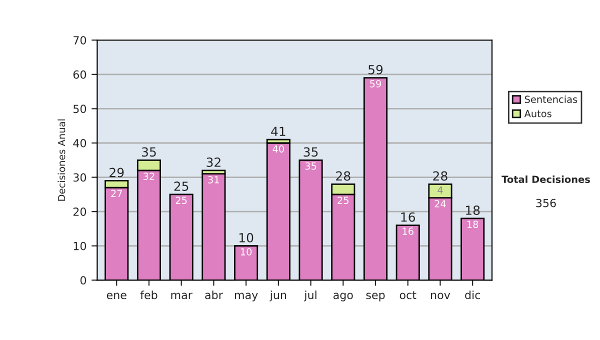 This screenshot has height=340, width=600. What do you see at coordinates (278, 296) in the screenshot?
I see `x-tick-label: jun` at bounding box center [278, 296].